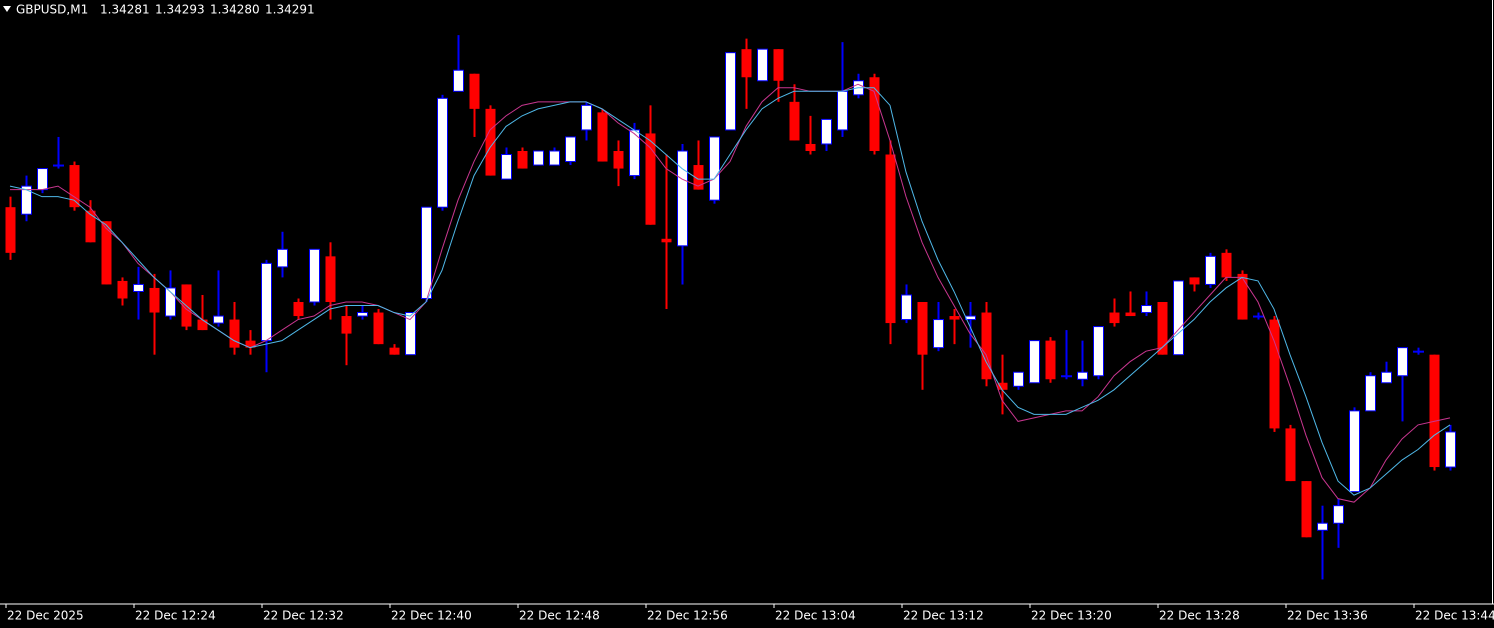 Image resolution: width=1494 pixels, height=628 pixels. What do you see at coordinates (943, 616) in the screenshot?
I see `x-tick-label: 22 Dec 13:12` at bounding box center [943, 616].